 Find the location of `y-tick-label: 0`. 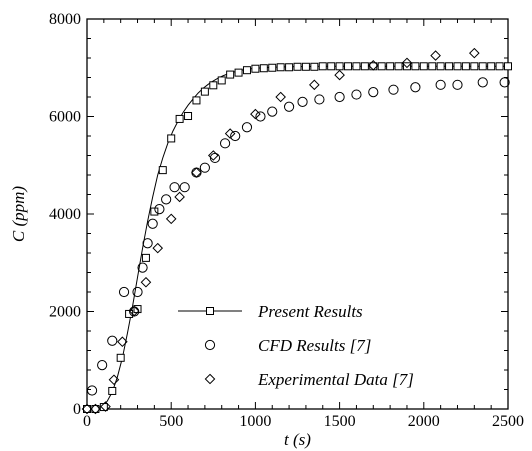

y-tick-label: 0 is located at coordinates (77, 409).